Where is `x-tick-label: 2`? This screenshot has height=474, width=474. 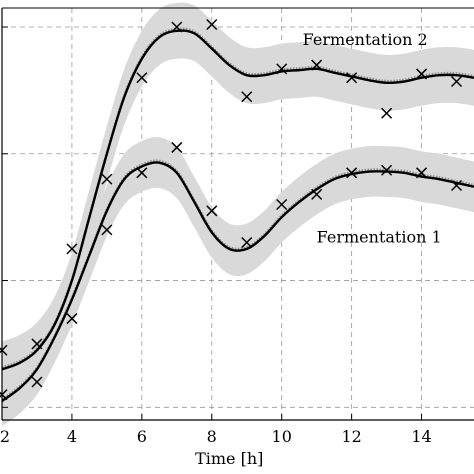
x-tick-label: 2 is located at coordinates (5, 436).